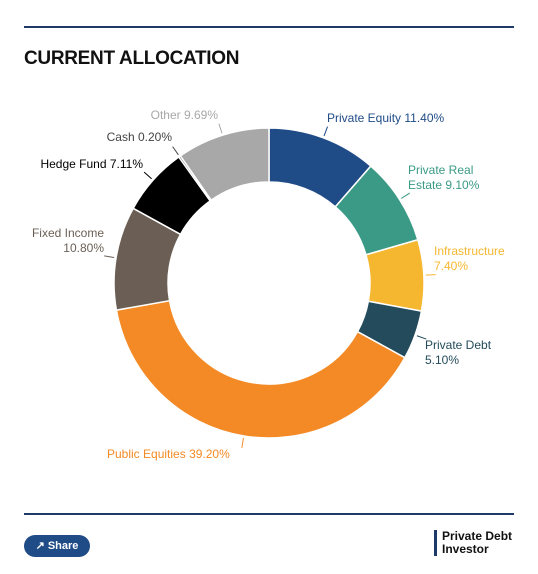  I want to click on slice-label: Infrastructure 7.40%, so click(479, 259).